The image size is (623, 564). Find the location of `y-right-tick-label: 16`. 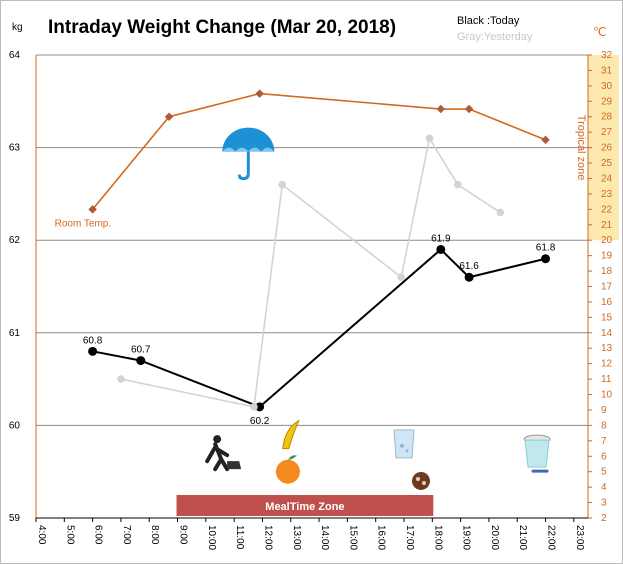

y-right-tick-label: 16 is located at coordinates (607, 302).